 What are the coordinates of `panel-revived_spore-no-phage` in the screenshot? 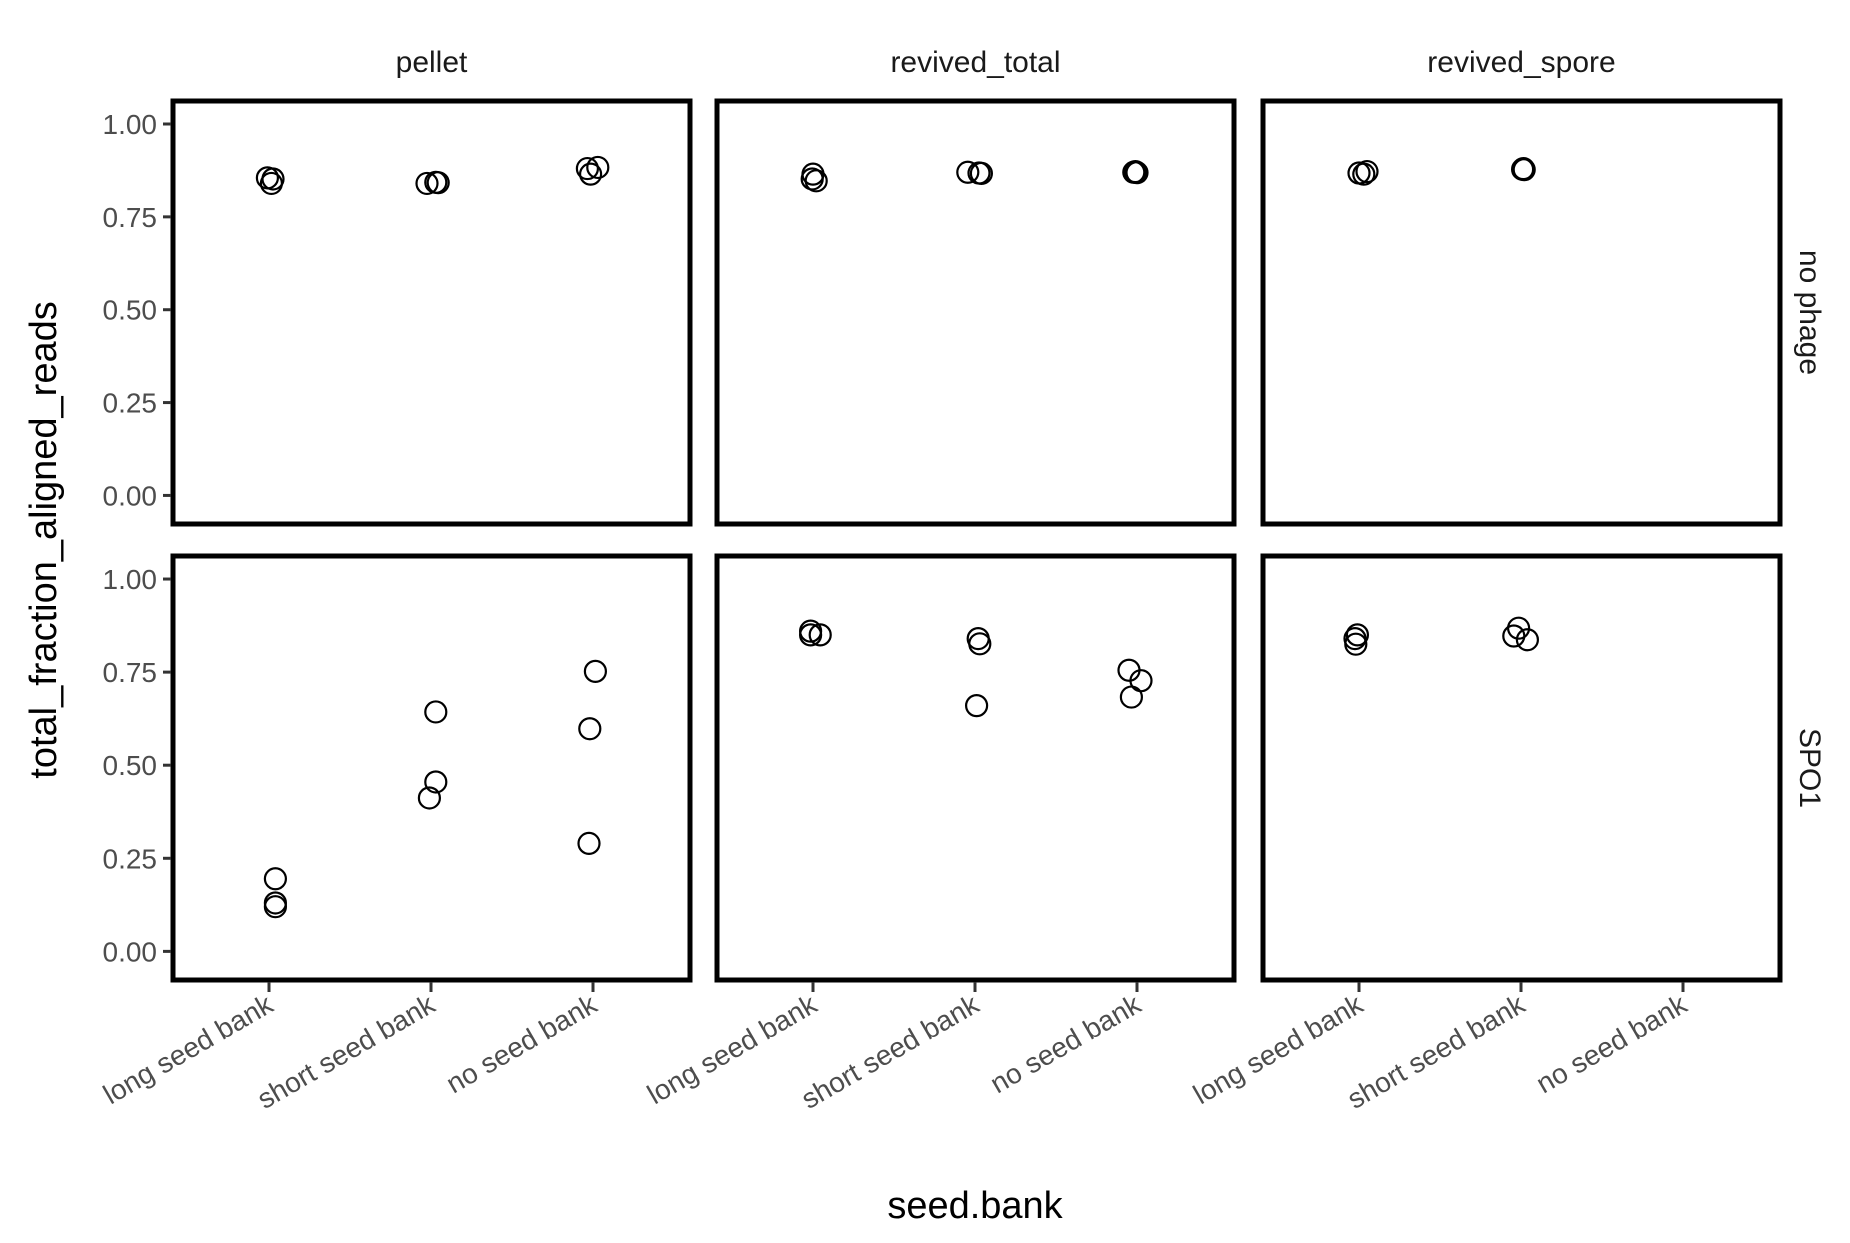 It's located at (1521, 312).